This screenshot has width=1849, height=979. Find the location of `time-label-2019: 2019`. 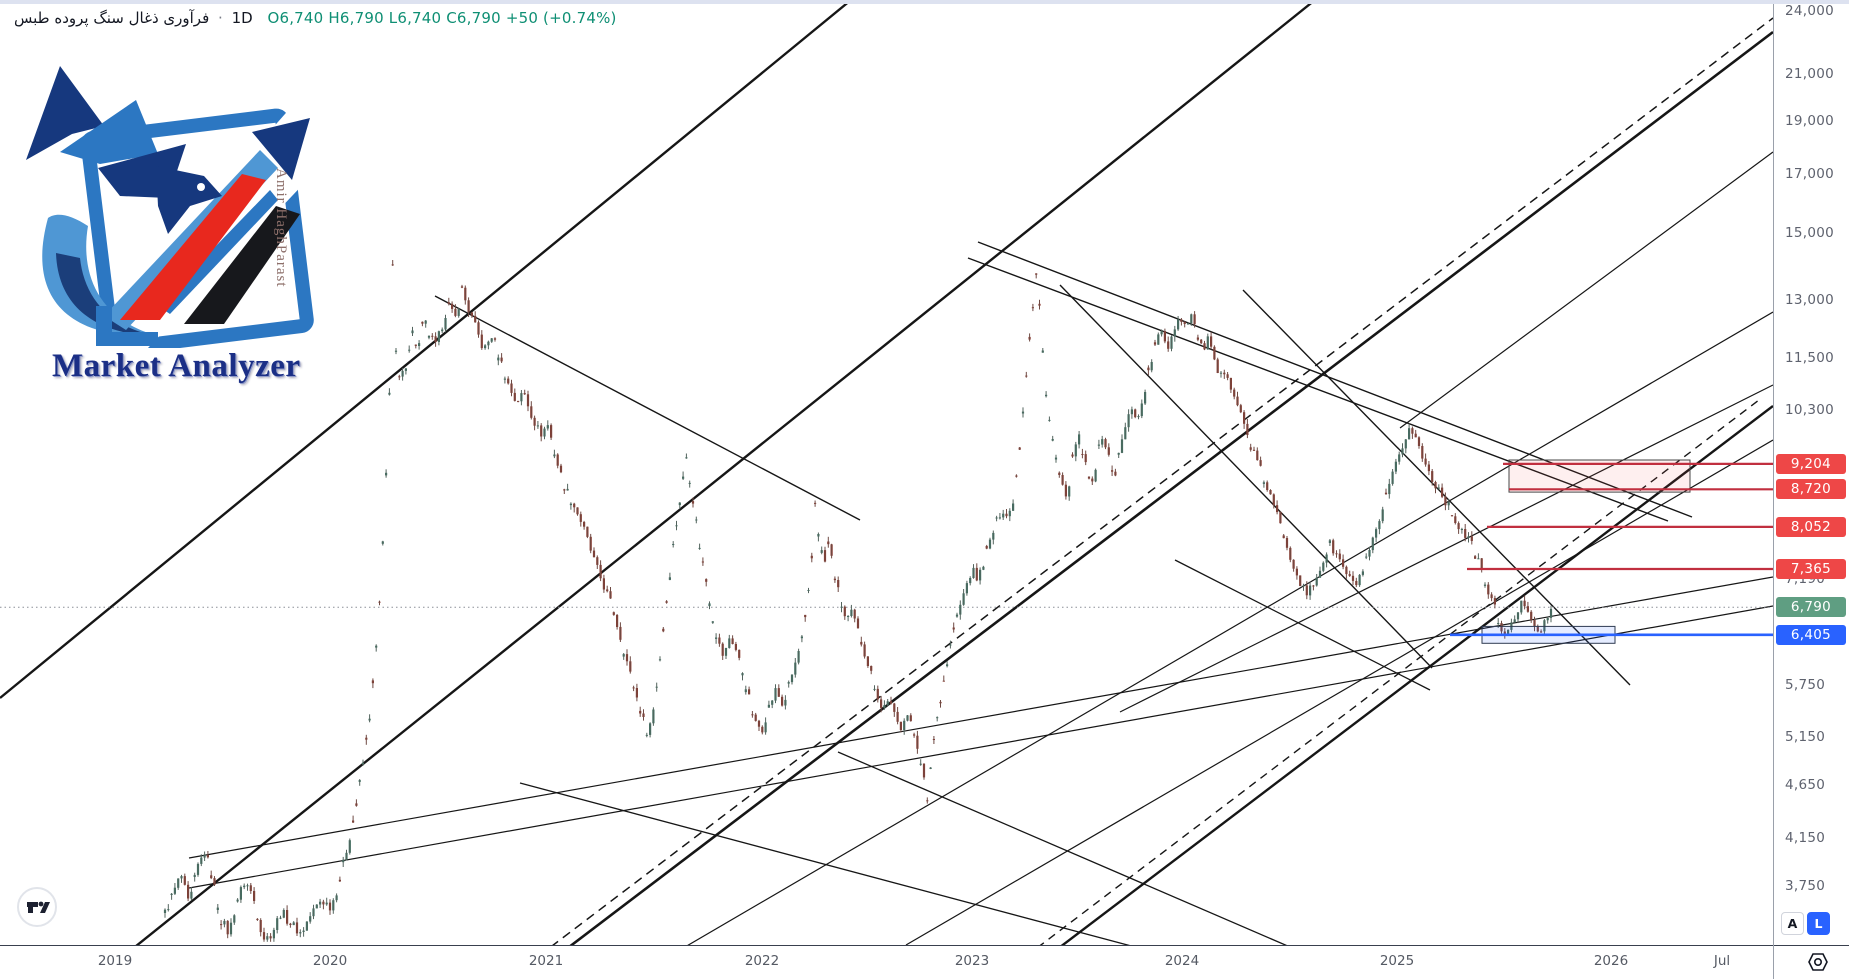

time-label-2019: 2019 is located at coordinates (115, 961).